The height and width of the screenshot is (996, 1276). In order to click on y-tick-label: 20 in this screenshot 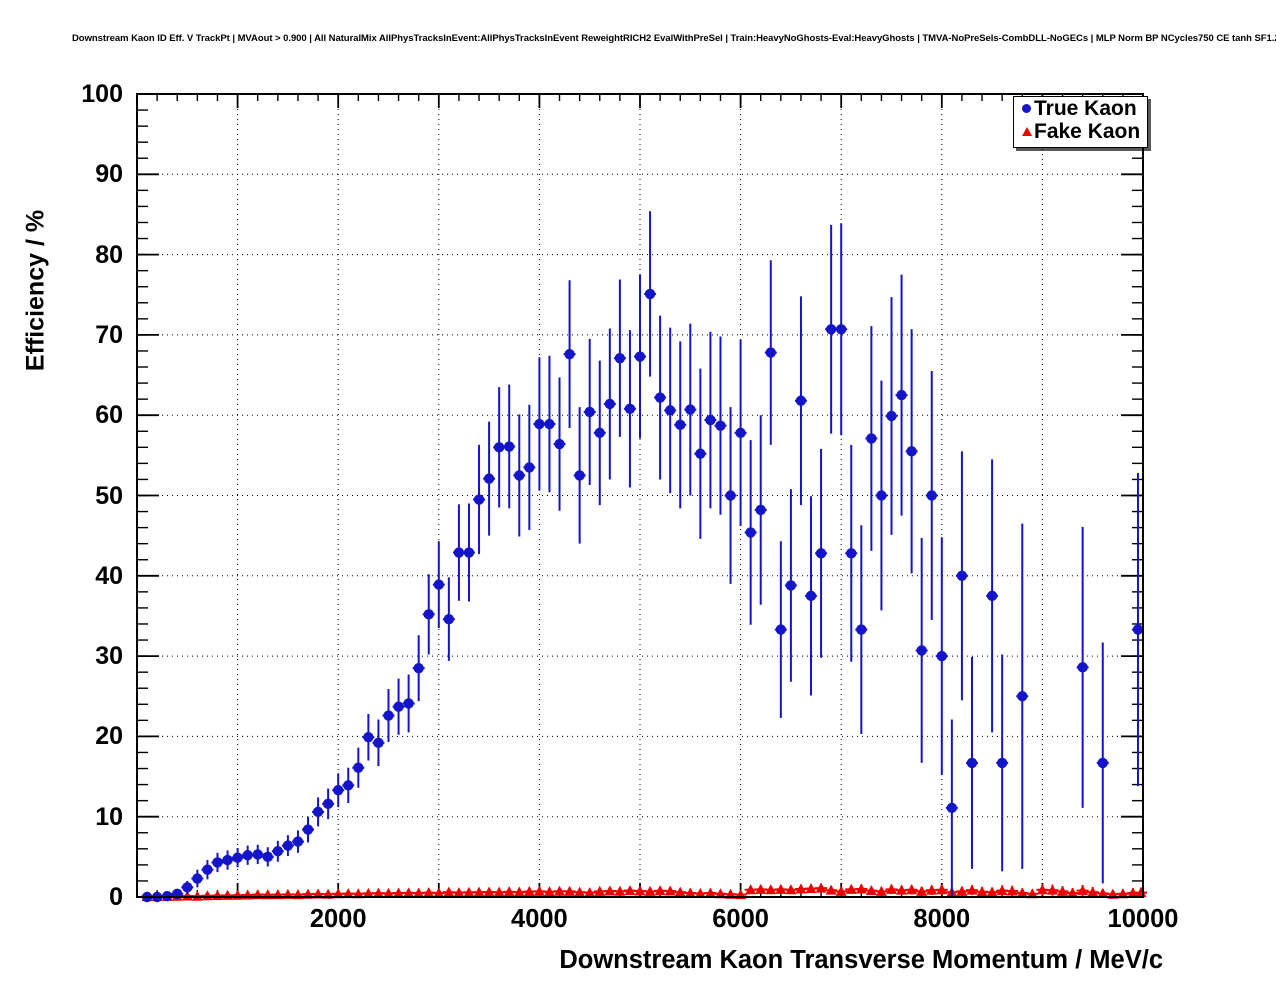, I will do `click(109, 736)`.